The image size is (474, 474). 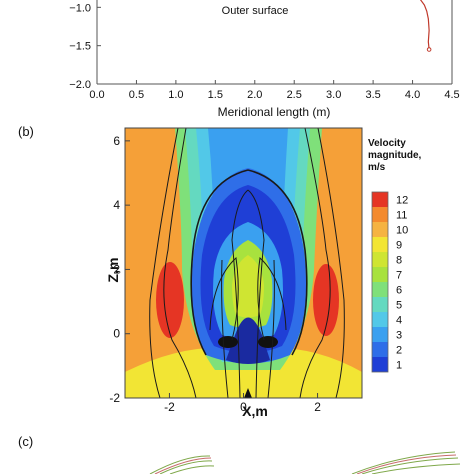 I want to click on panel-a-series, so click(x=425, y=26).